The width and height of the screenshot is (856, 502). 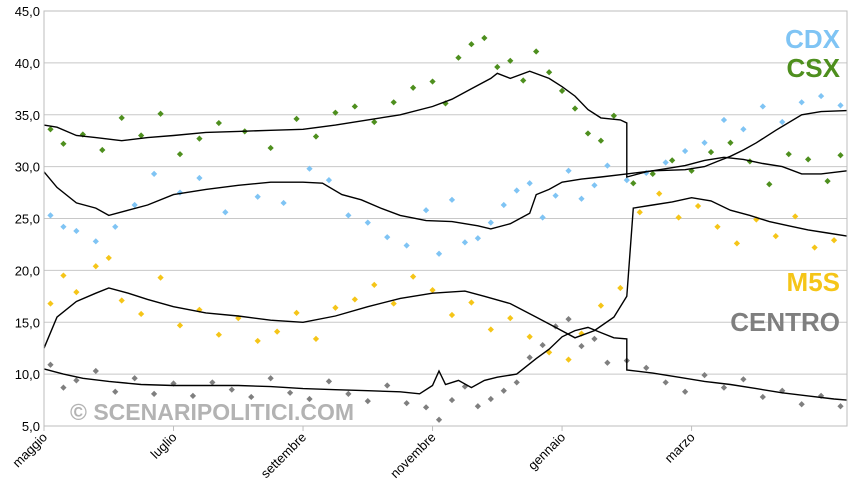 What do you see at coordinates (785, 322) in the screenshot?
I see `series-label-centro: CENTRO` at bounding box center [785, 322].